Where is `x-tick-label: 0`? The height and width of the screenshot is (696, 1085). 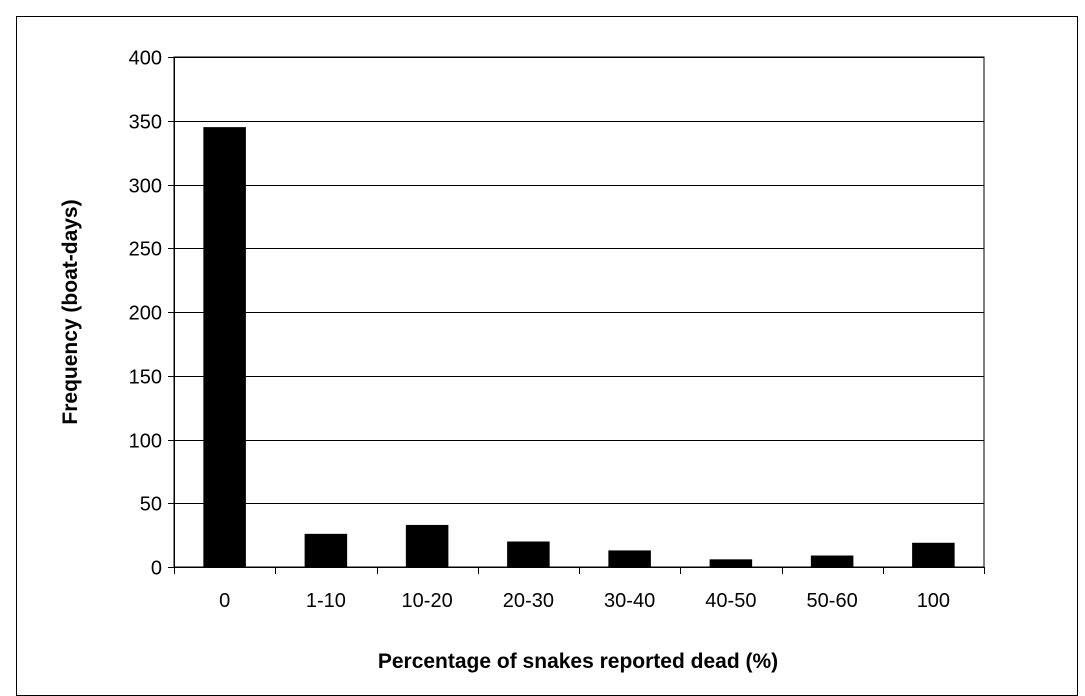 x-tick-label: 0 is located at coordinates (224, 601).